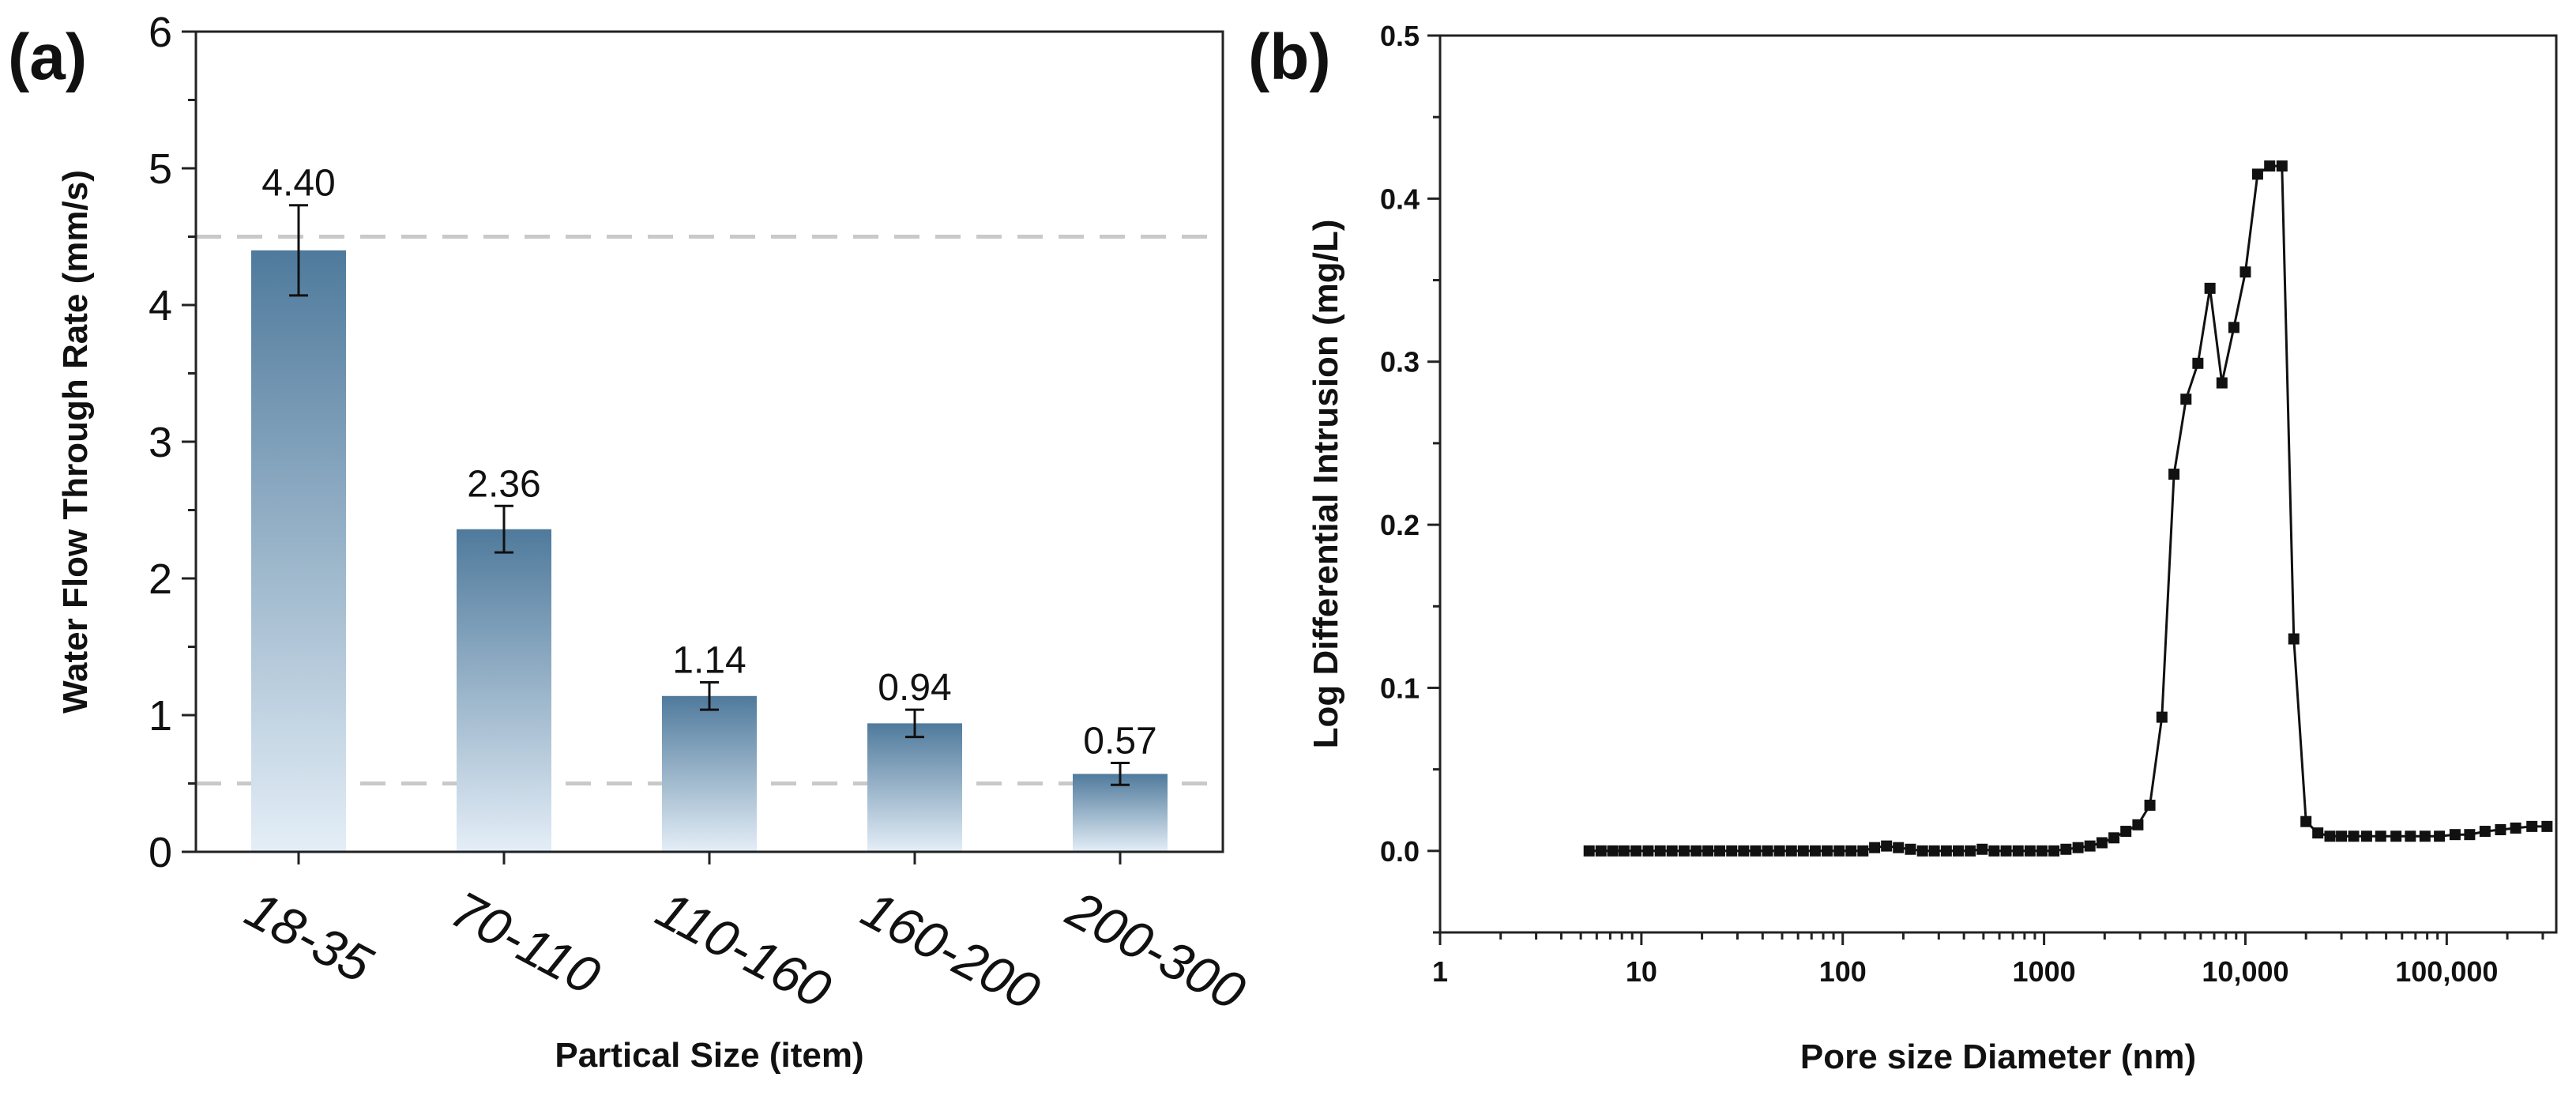  Describe the element at coordinates (1998, 1057) in the screenshot. I see `x-axis-title: Pore size Diameter (nm)` at that location.